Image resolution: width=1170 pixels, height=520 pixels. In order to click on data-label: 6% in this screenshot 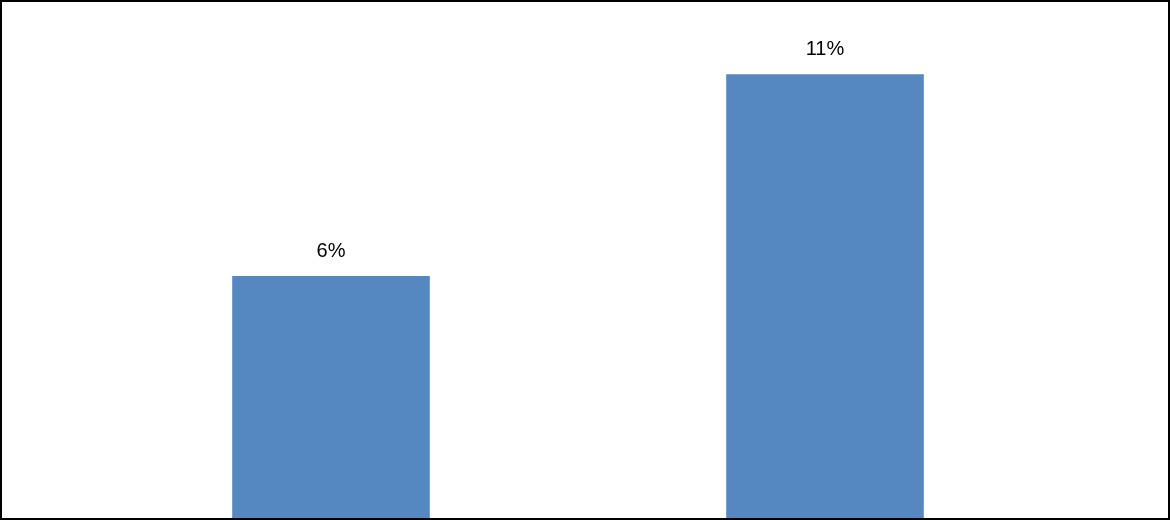, I will do `click(331, 249)`.